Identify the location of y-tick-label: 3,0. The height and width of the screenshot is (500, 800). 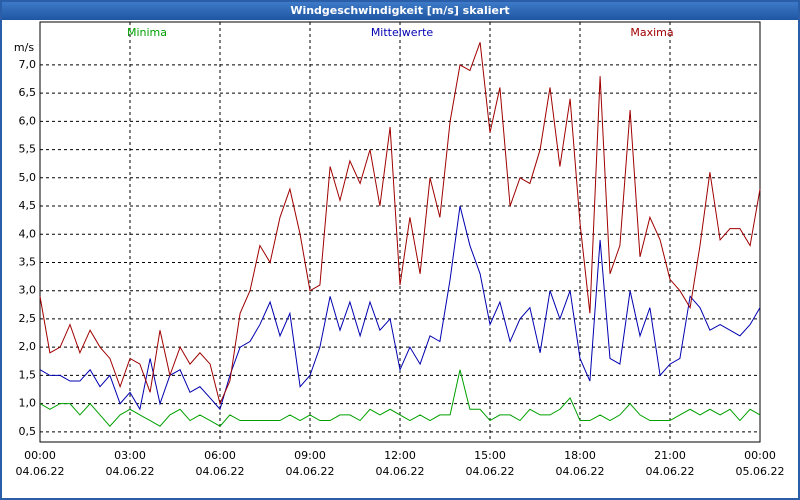
(28, 290).